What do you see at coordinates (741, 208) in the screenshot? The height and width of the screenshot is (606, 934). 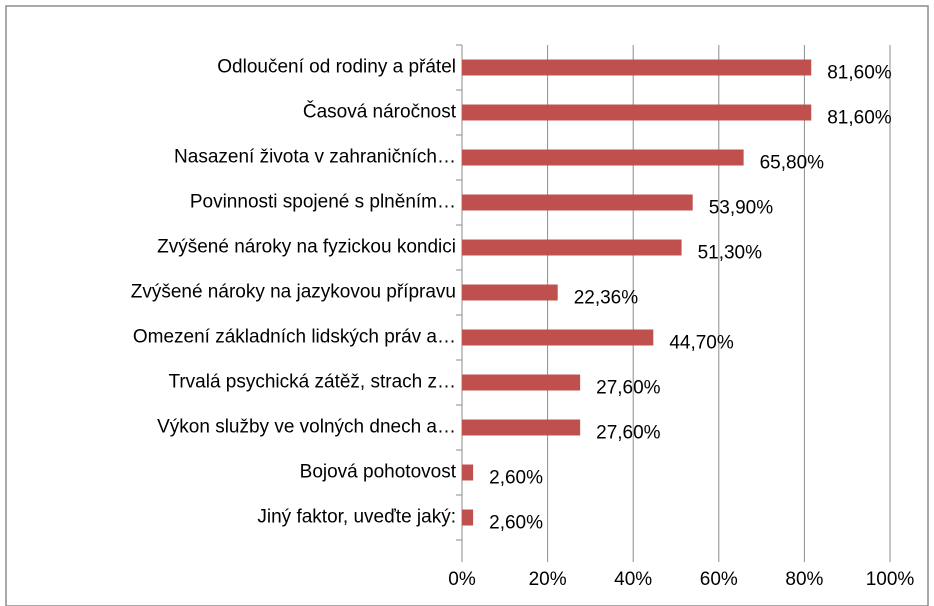 I see `value-label: 53,90%` at bounding box center [741, 208].